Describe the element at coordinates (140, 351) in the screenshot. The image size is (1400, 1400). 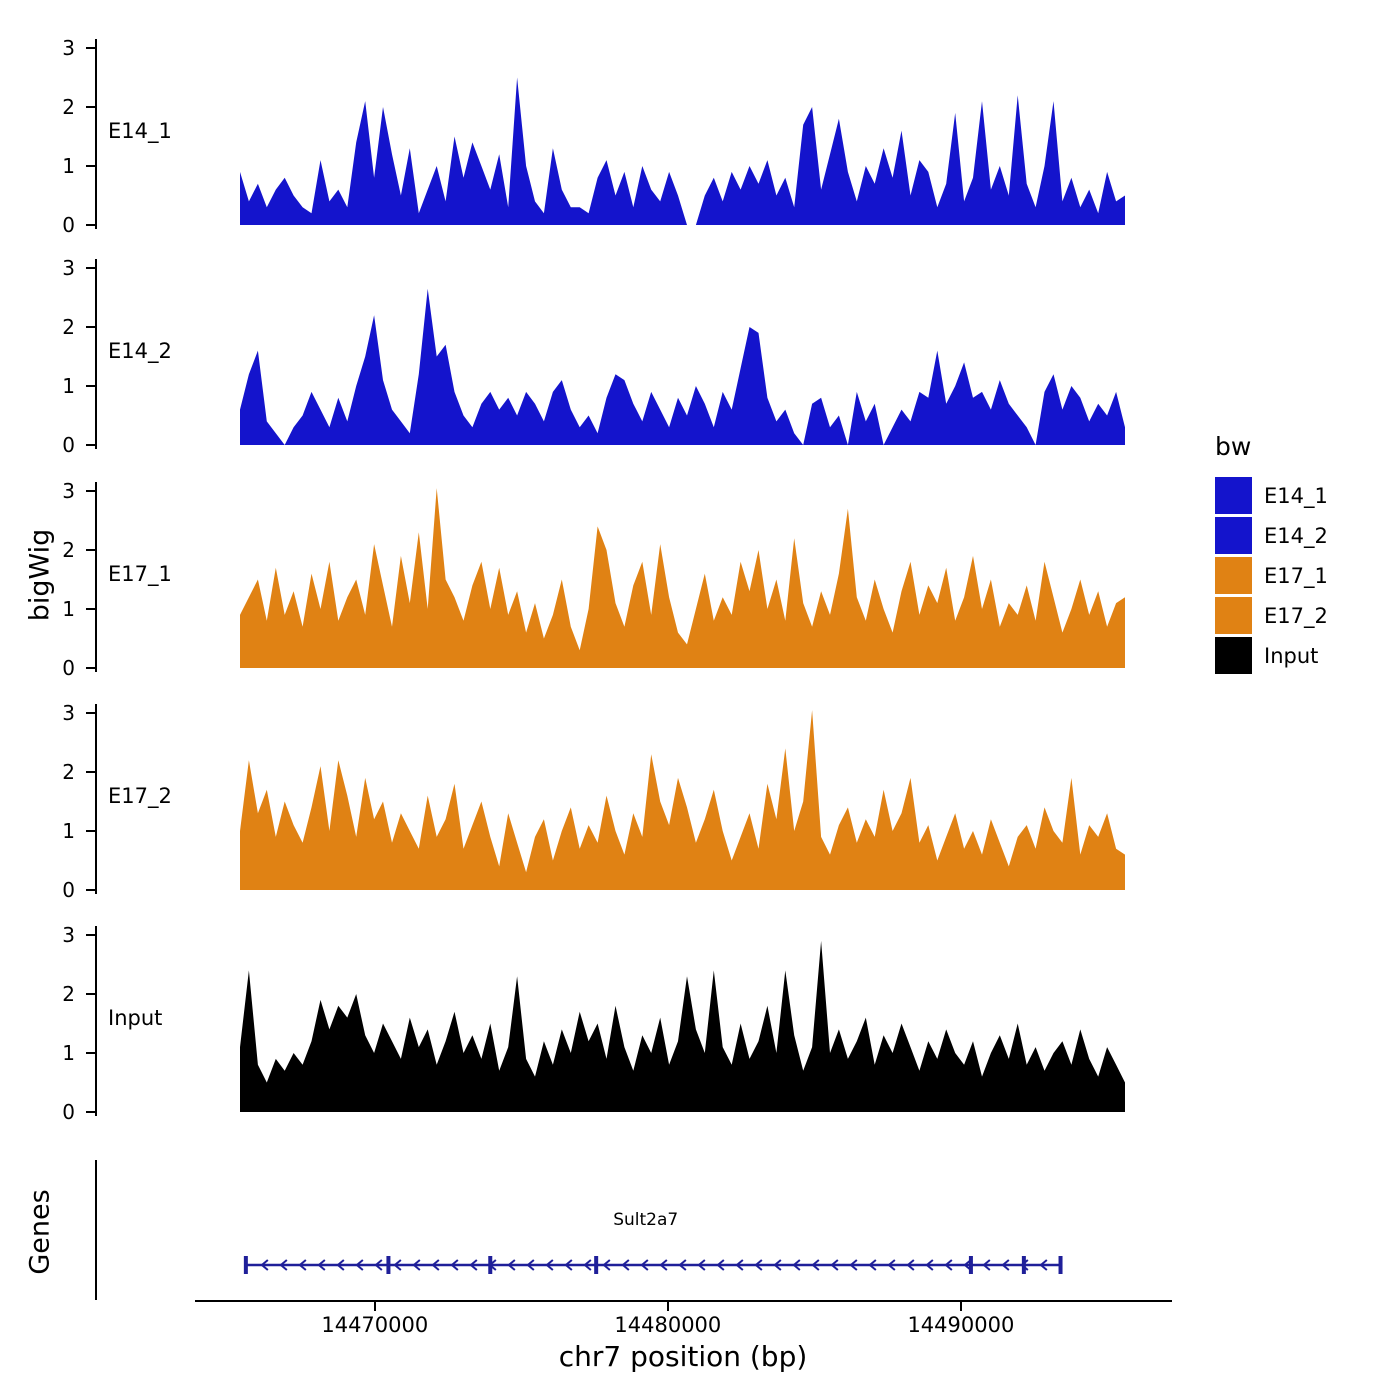
I see `track-label: E14_2` at that location.